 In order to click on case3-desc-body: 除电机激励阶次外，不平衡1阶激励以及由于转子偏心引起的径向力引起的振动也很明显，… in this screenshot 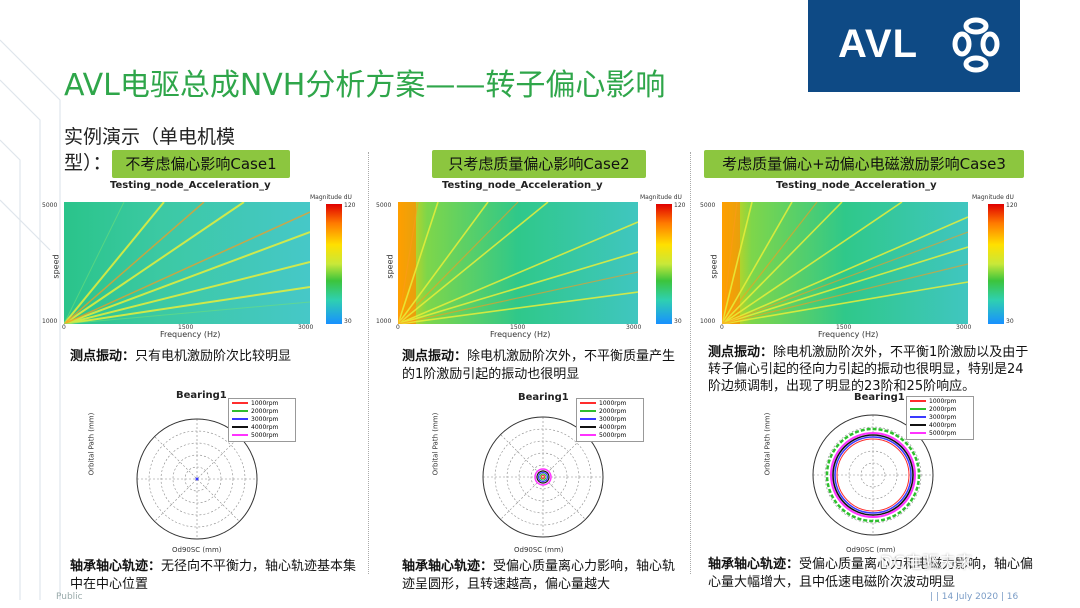, I will do `click(868, 369)`.